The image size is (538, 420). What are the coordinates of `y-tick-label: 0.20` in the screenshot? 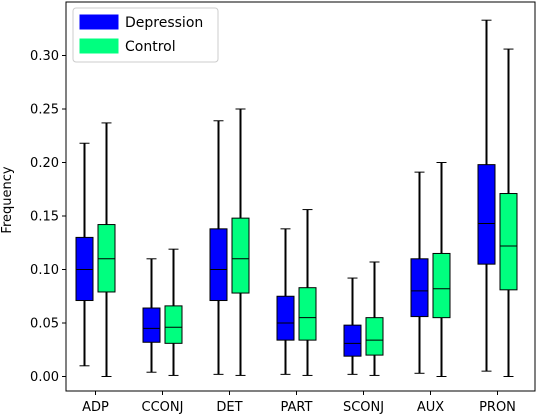 It's located at (44, 163).